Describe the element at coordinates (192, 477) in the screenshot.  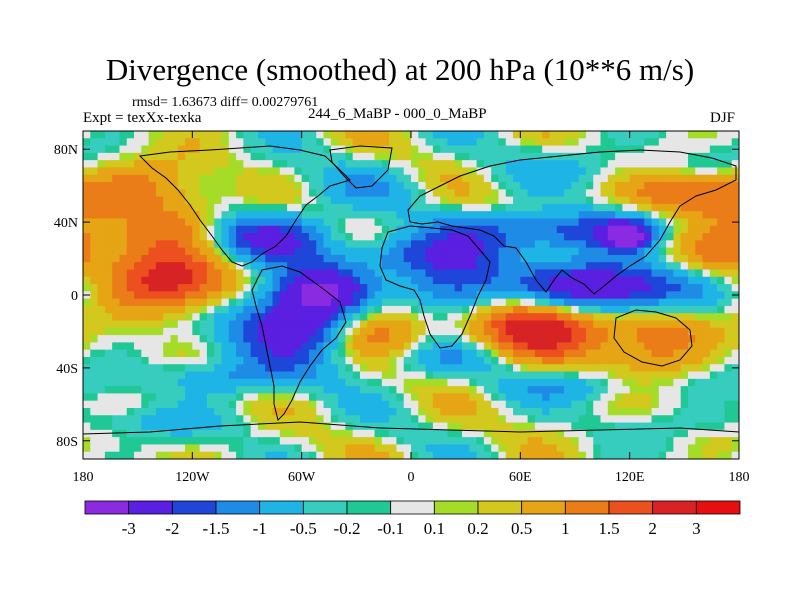
I see `x-tick-label: 120W` at that location.